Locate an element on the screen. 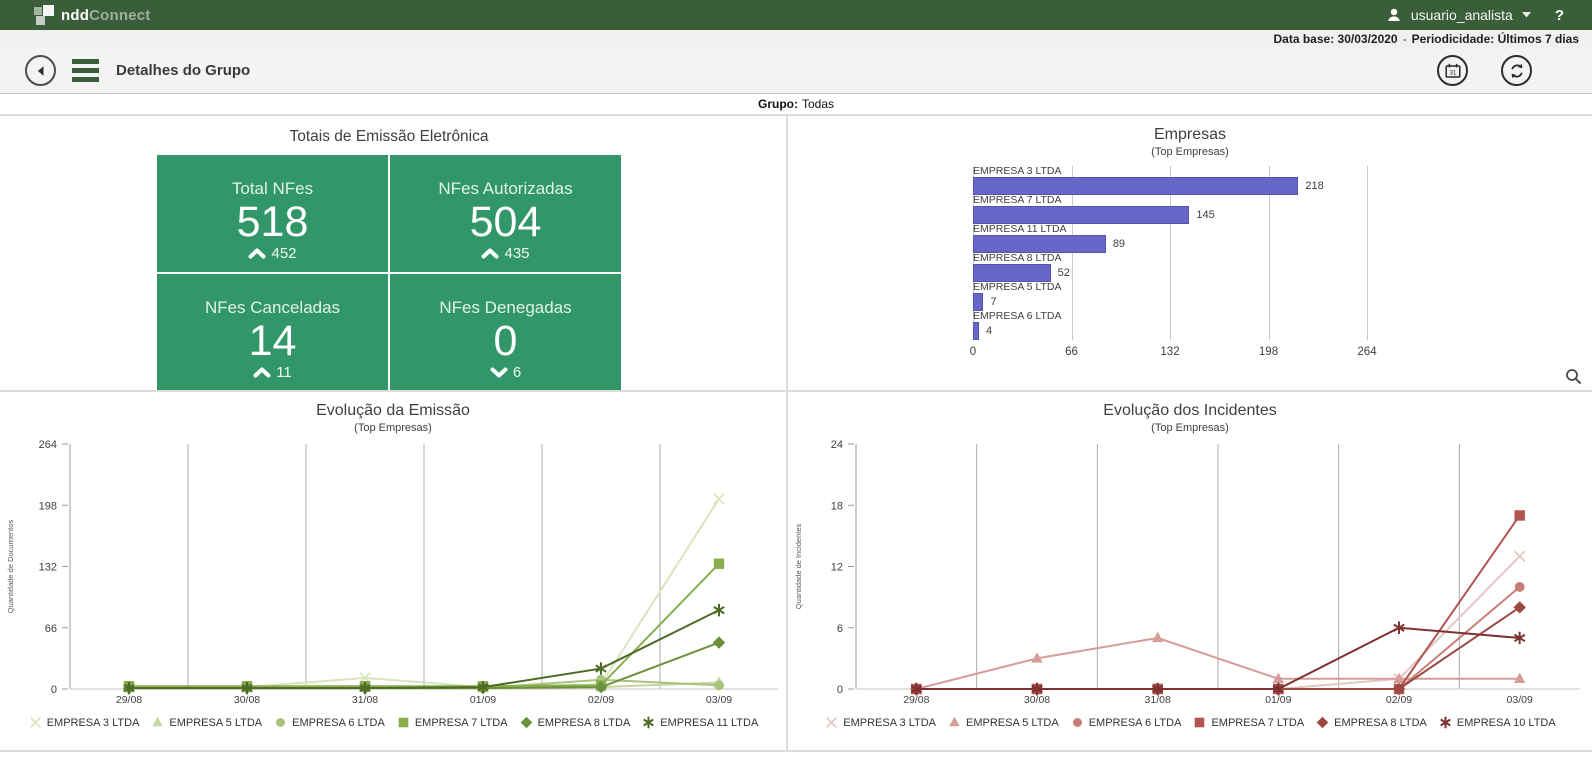 The width and height of the screenshot is (1592, 765). group-label: Grupo: is located at coordinates (777, 104).